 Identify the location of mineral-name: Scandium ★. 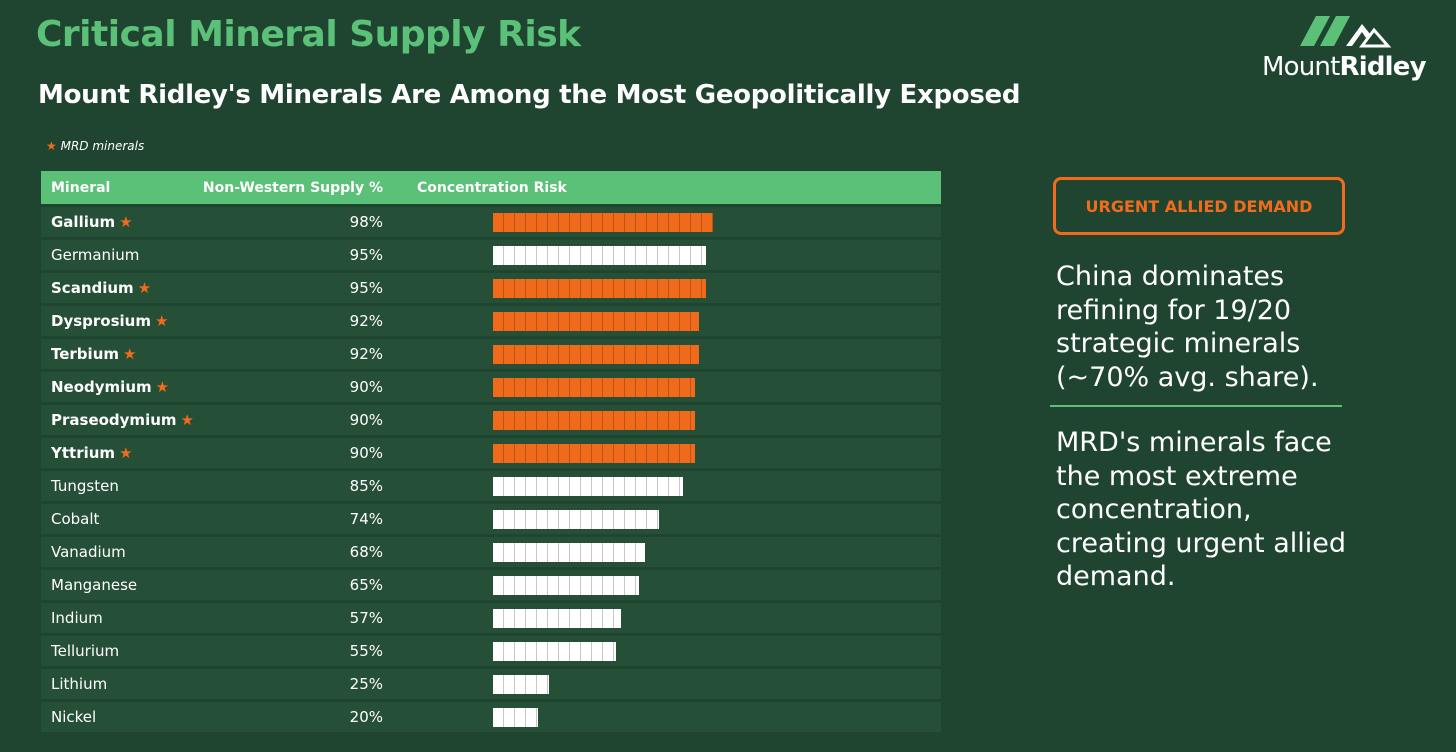
(141, 288).